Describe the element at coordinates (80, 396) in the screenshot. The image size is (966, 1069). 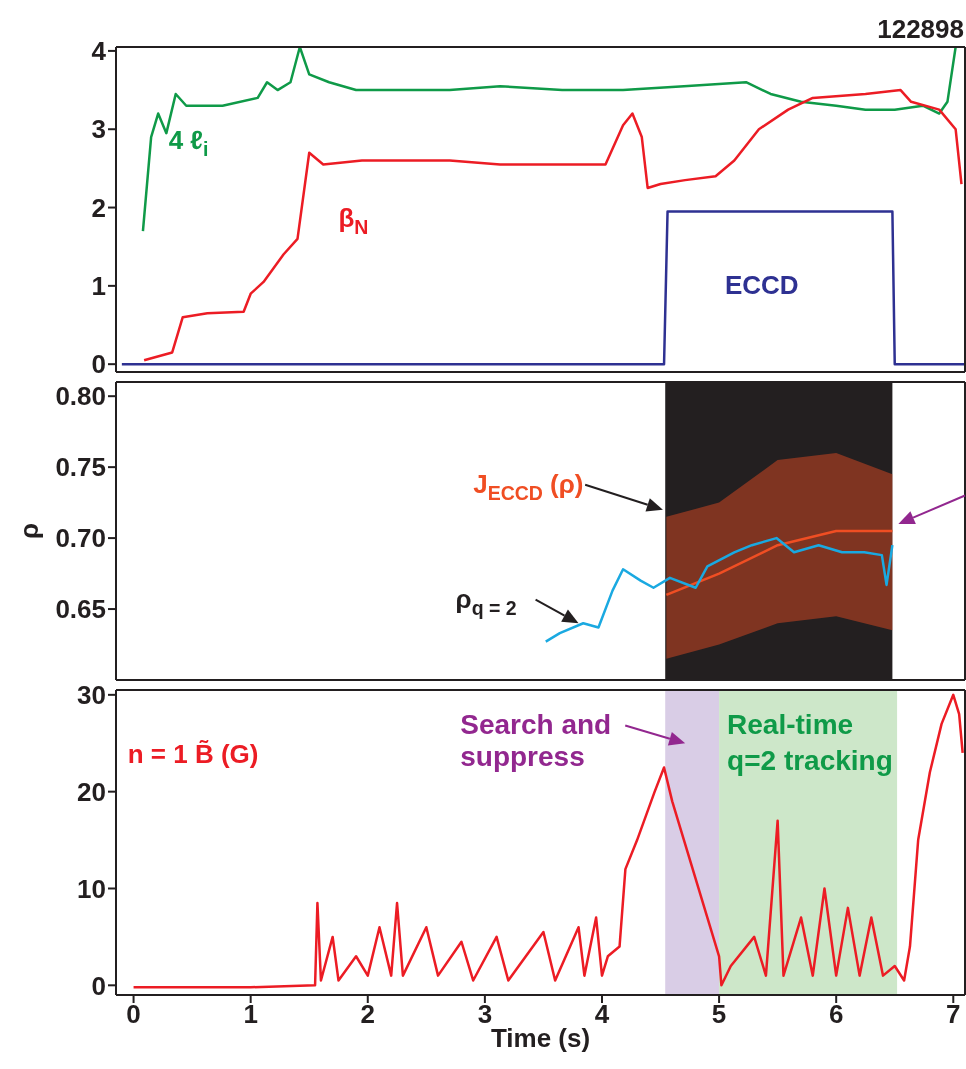
I see `y-tick-label: 0.80` at that location.